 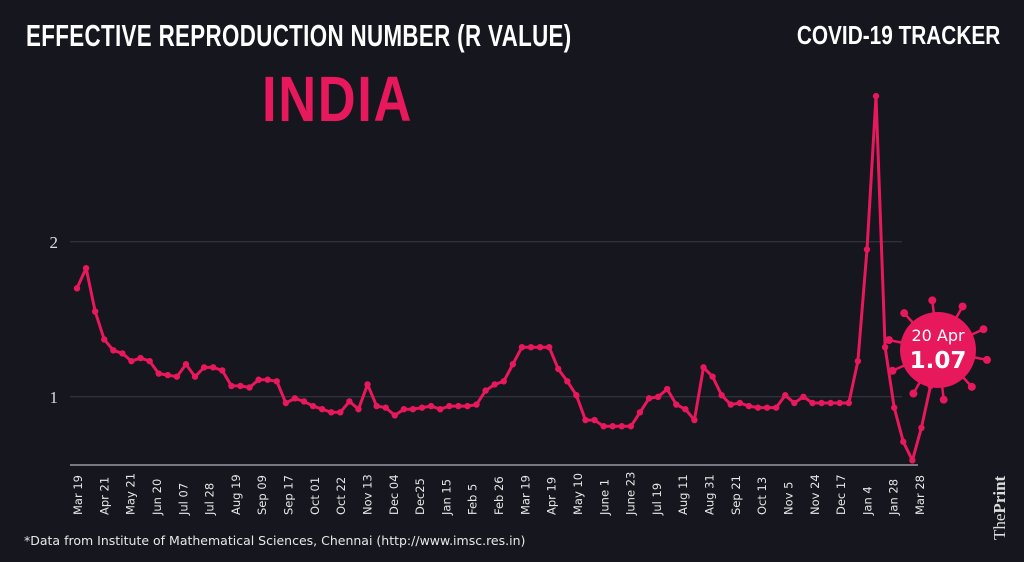 I want to click on x-tick-label: Jan 4, so click(x=867, y=501).